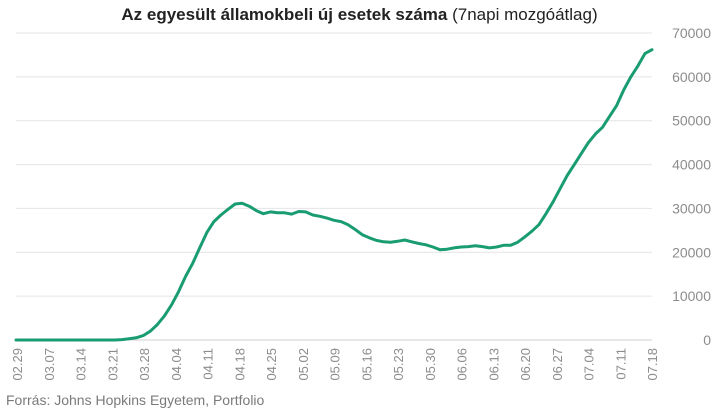 This screenshot has width=719, height=416. What do you see at coordinates (493, 364) in the screenshot?
I see `x-tick-label: 06.13` at bounding box center [493, 364].